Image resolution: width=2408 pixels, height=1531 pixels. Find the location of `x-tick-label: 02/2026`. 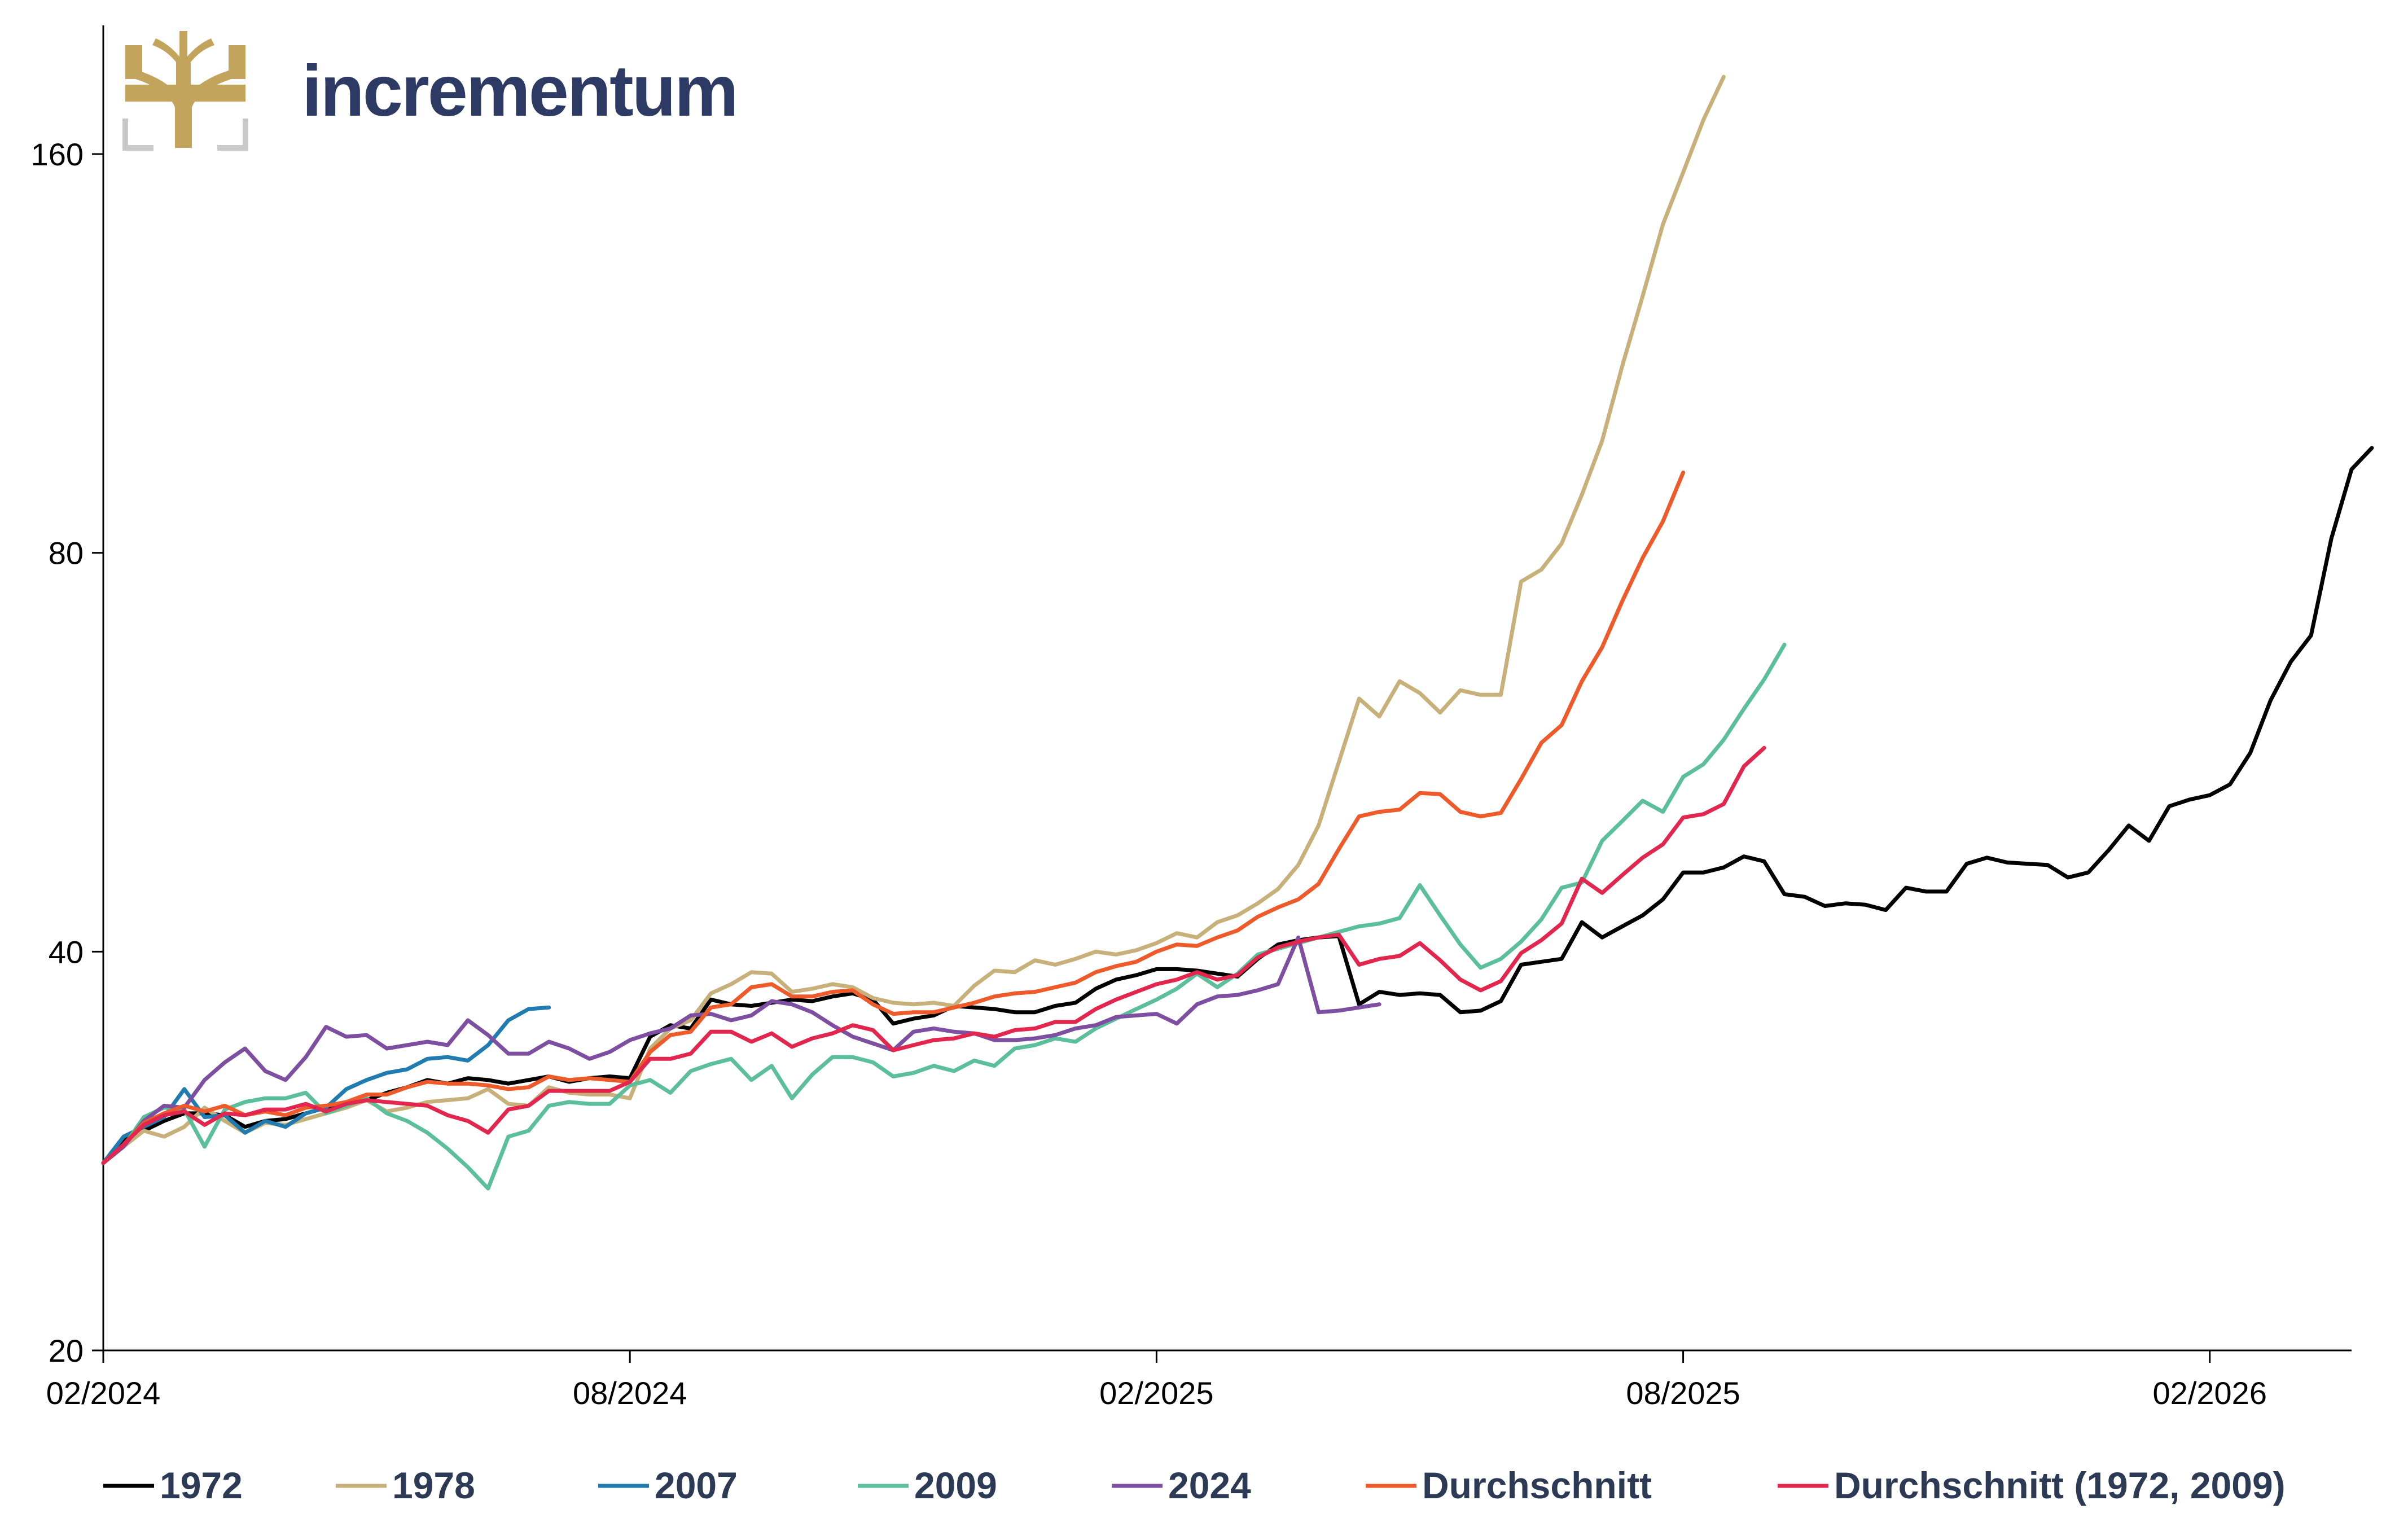

x-tick-label: 02/2026 is located at coordinates (2210, 1393).